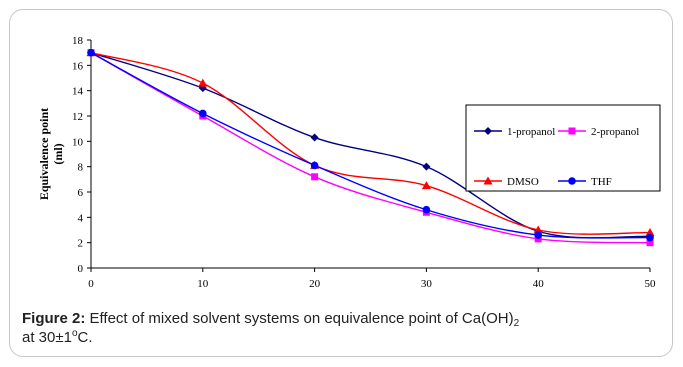  I want to click on x-tick-label: 30, so click(427, 284).